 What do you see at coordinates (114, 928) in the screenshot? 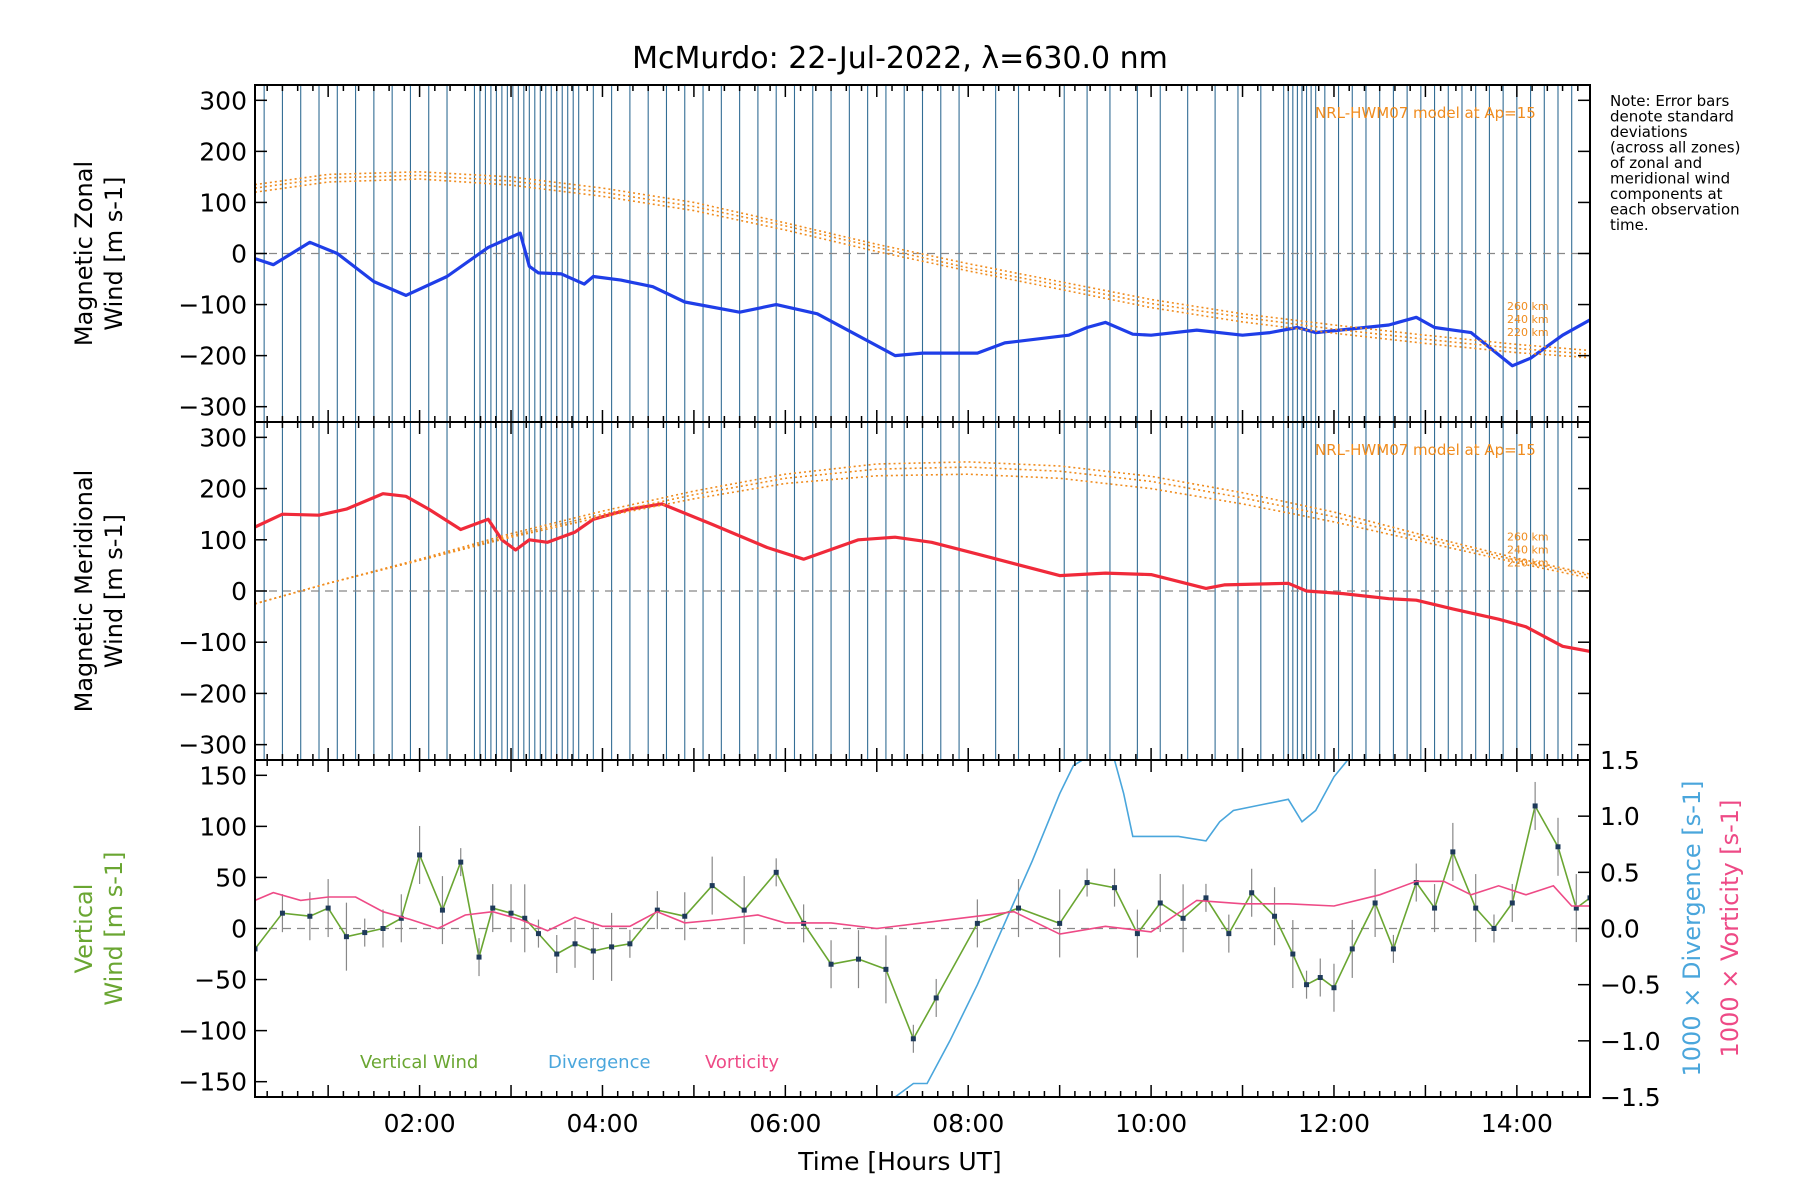
I see `y-axis-label-left: Wind [m s-1]` at bounding box center [114, 928].